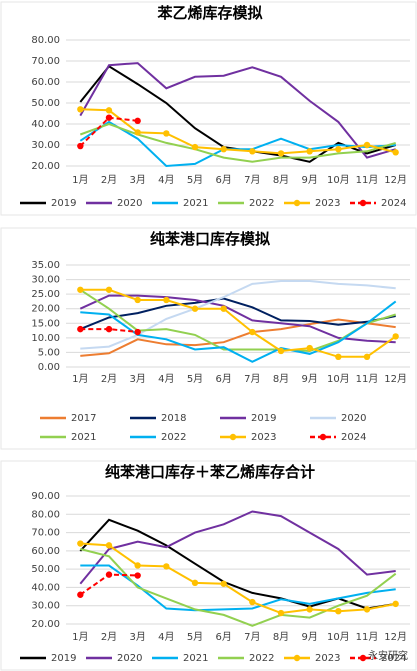 The height and width of the screenshot is (671, 417). Describe the element at coordinates (45, 496) in the screenshot. I see `y-tick-label: 90.00` at that location.